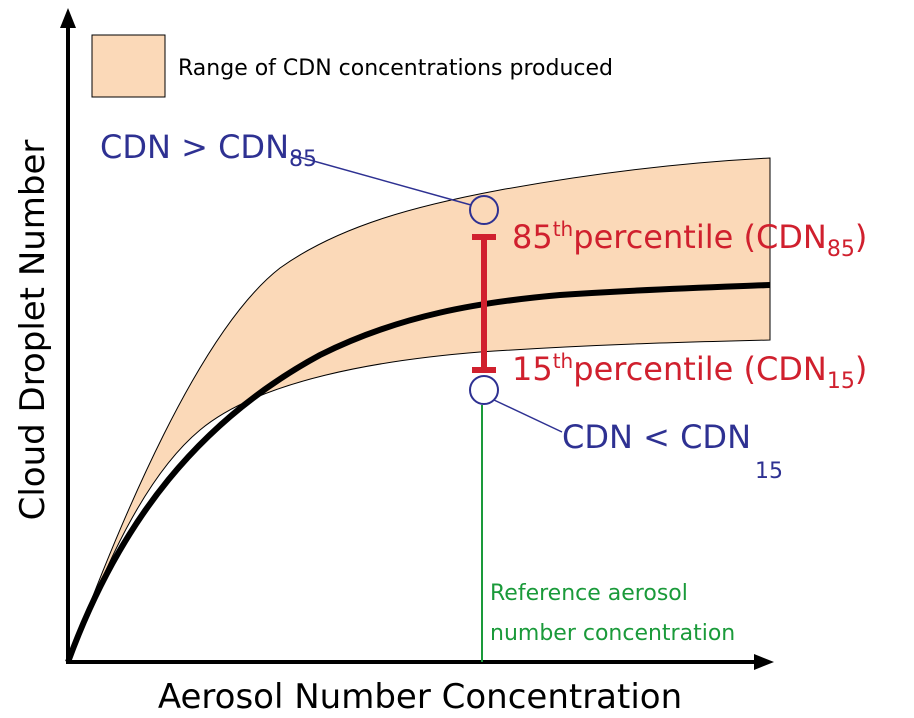 The image size is (914, 718). Describe the element at coordinates (128, 66) in the screenshot. I see `legend-swatch` at that location.